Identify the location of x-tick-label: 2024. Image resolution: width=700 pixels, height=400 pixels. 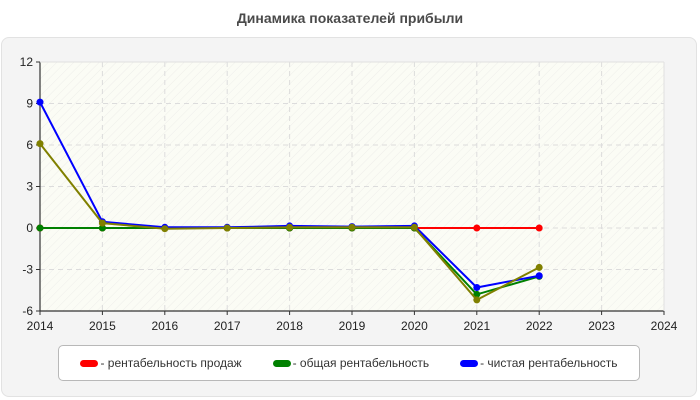
(664, 326).